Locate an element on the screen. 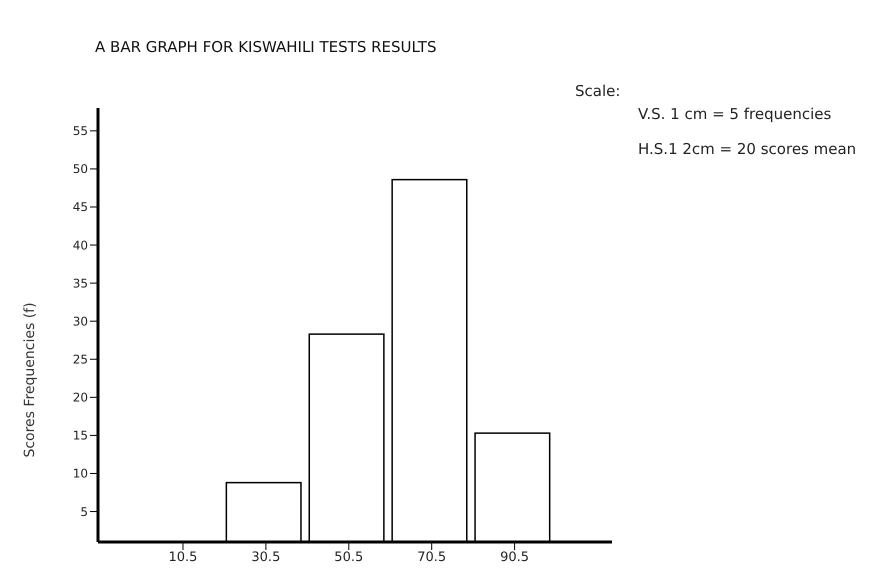 The image size is (885, 576). text: V.S. 1 cm = 5 frequencies is located at coordinates (735, 114).